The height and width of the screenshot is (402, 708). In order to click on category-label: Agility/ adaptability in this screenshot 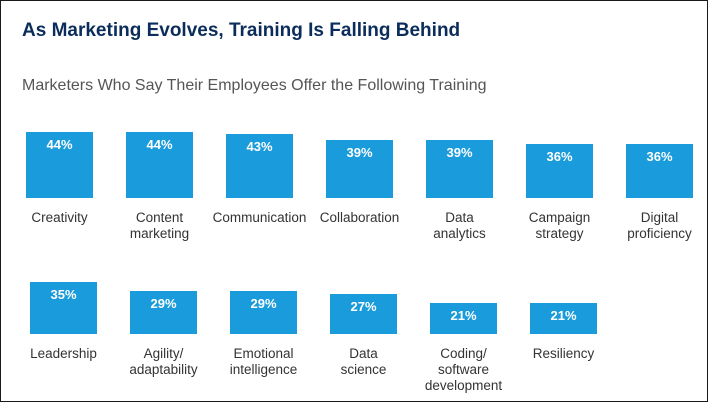, I will do `click(163, 361)`.